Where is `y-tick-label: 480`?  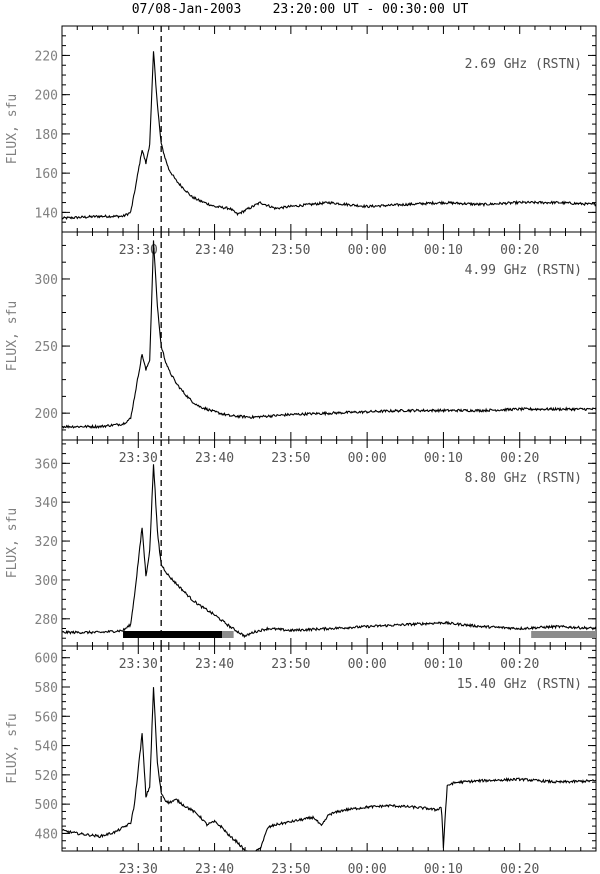
y-tick-label: 480 is located at coordinates (46, 834).